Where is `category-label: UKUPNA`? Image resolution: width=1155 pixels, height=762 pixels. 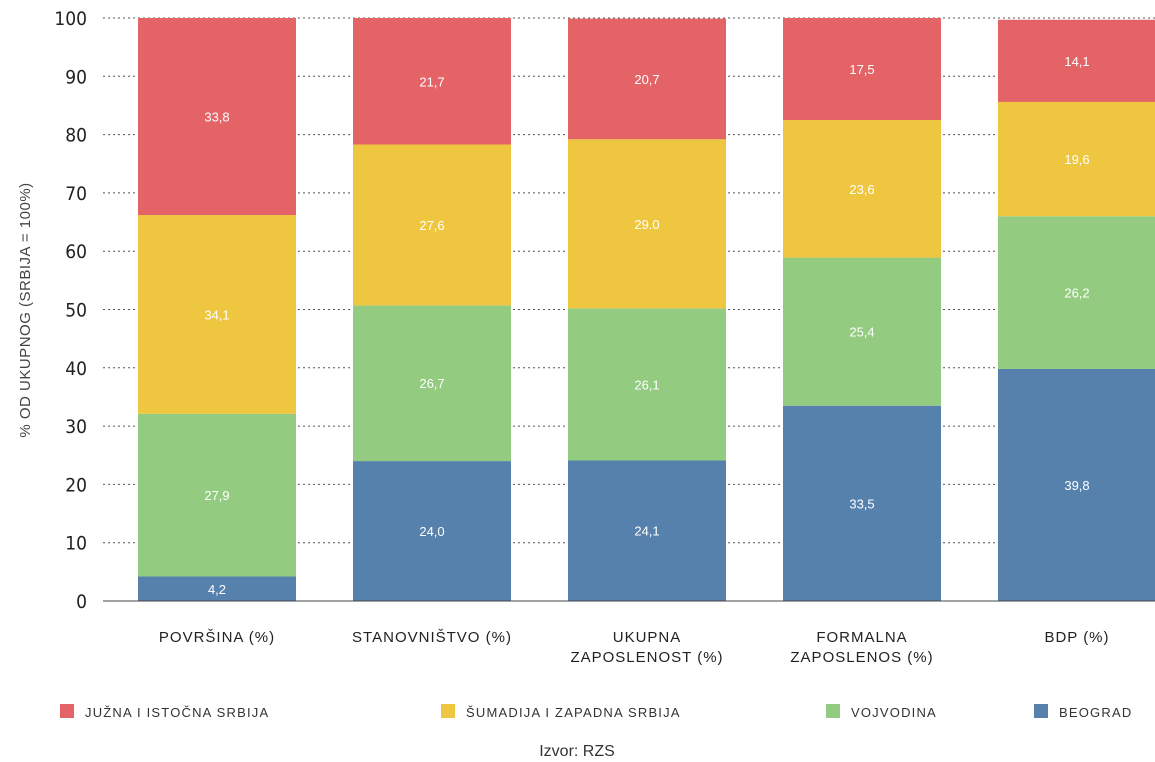 category-label: UKUPNA is located at coordinates (647, 637).